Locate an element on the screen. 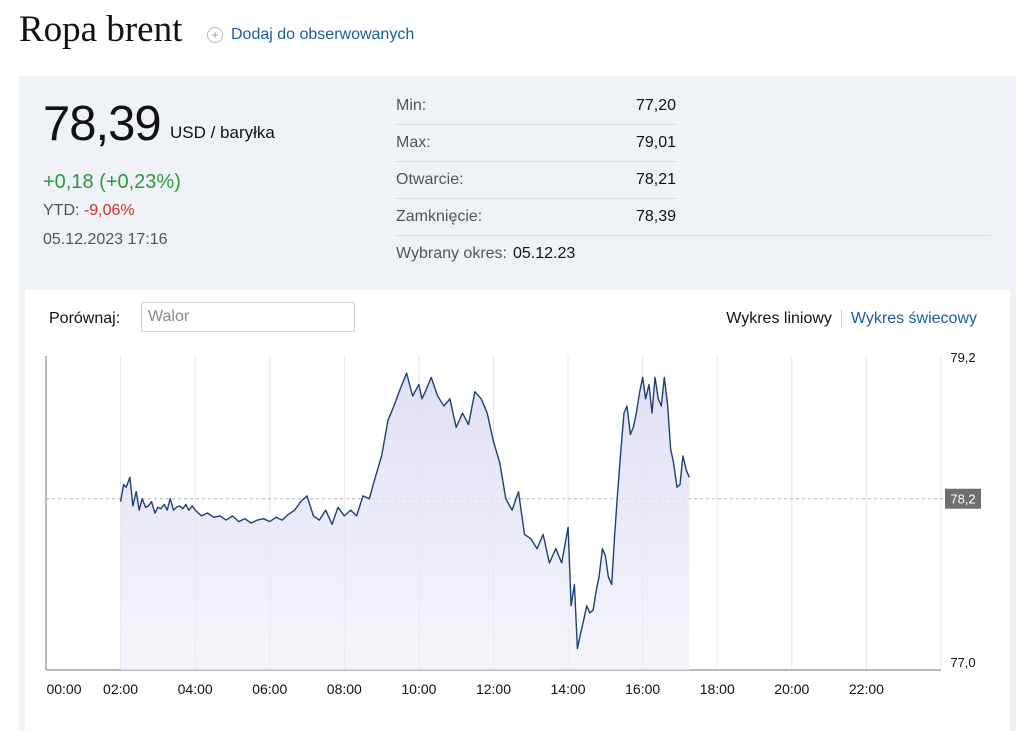  y-tick-label: 79,2 is located at coordinates (962, 357).